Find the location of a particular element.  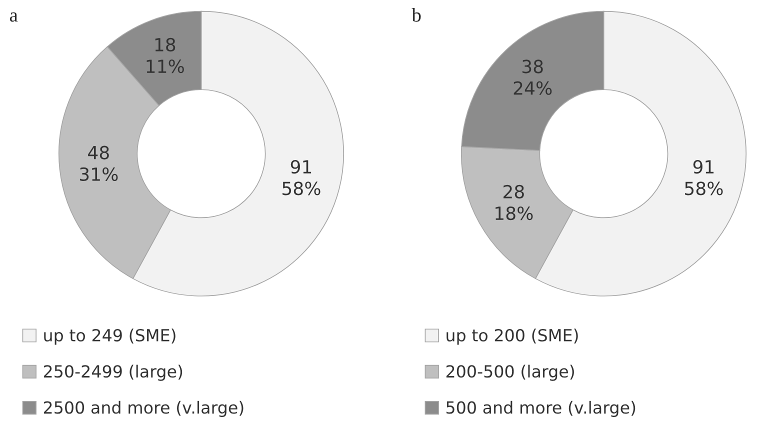

legend-label: 250-2499 (large) is located at coordinates (113, 372).